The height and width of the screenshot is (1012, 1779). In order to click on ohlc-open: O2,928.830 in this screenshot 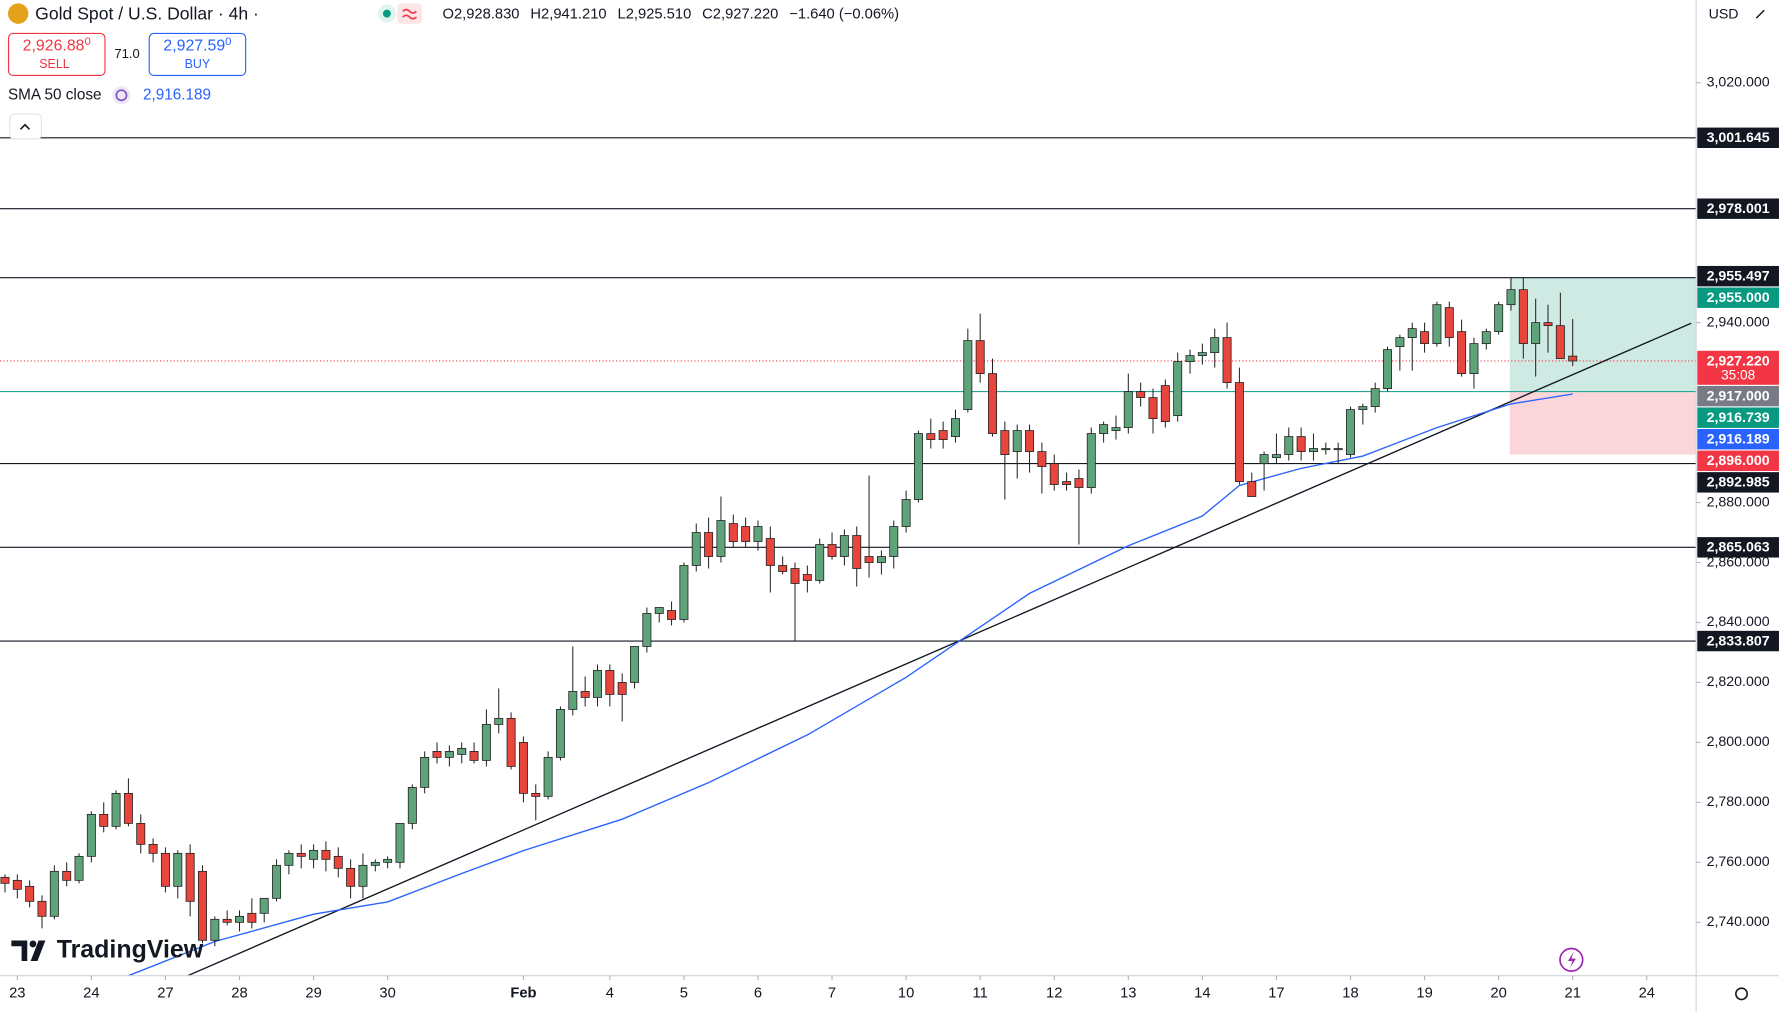, I will do `click(480, 15)`.